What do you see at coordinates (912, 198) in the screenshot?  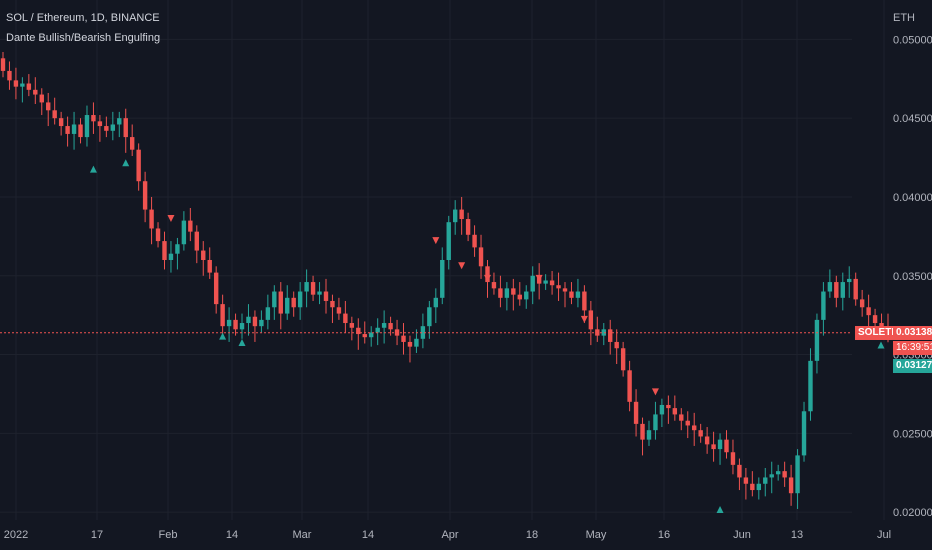 I see `y-tick-label: 0.04000` at bounding box center [912, 198].